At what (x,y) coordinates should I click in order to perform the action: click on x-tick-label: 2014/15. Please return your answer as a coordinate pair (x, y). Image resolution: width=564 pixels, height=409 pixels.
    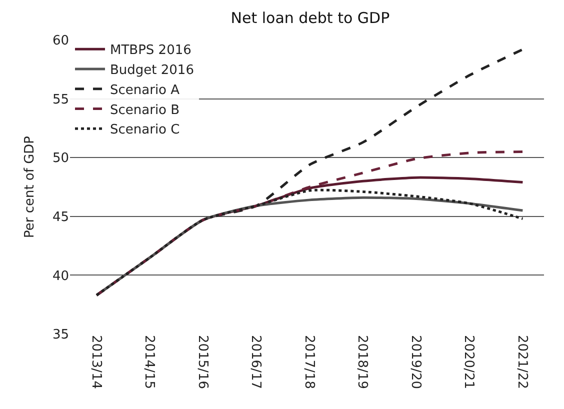
    Looking at the image, I should click on (149, 362).